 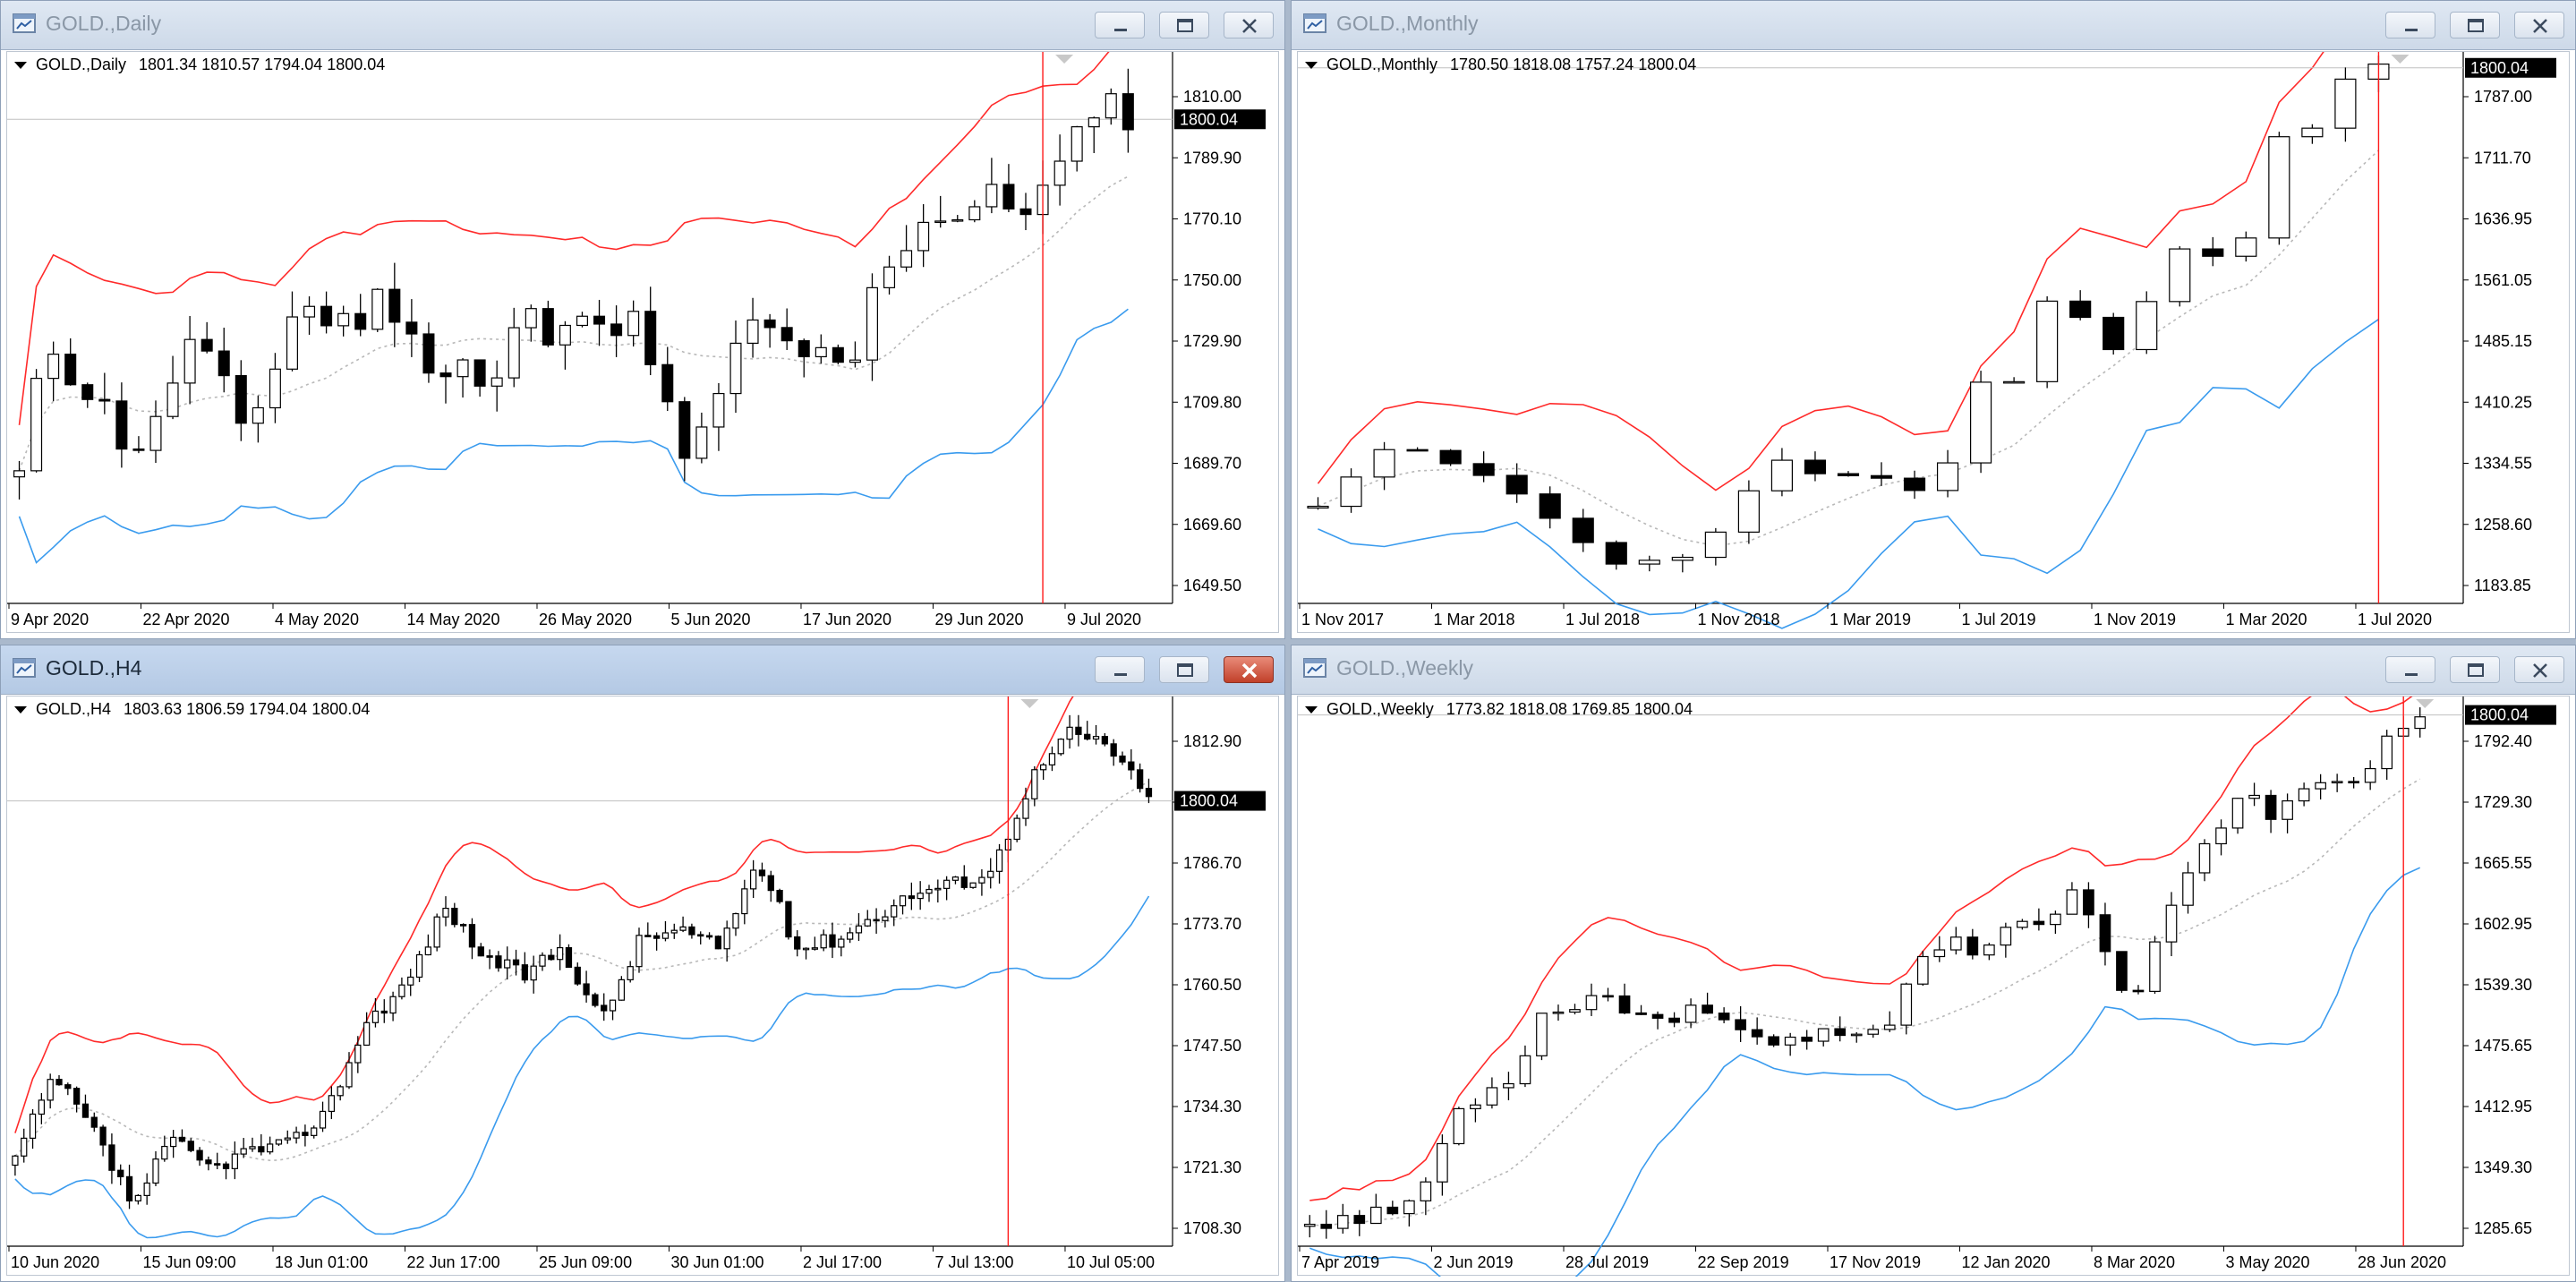 I want to click on price-axis-label: 1773.70, so click(x=1212, y=924).